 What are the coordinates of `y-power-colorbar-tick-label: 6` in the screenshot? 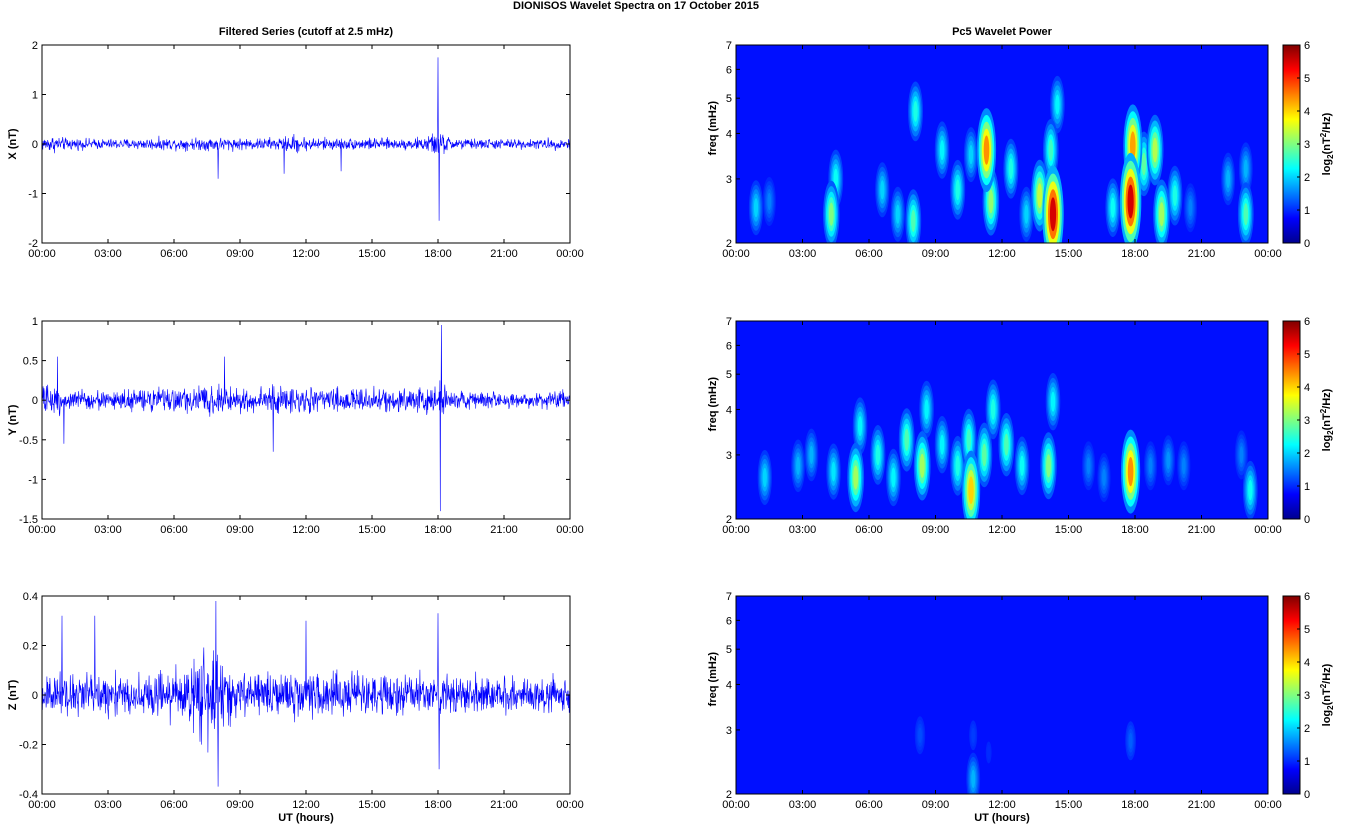 It's located at (1307, 322).